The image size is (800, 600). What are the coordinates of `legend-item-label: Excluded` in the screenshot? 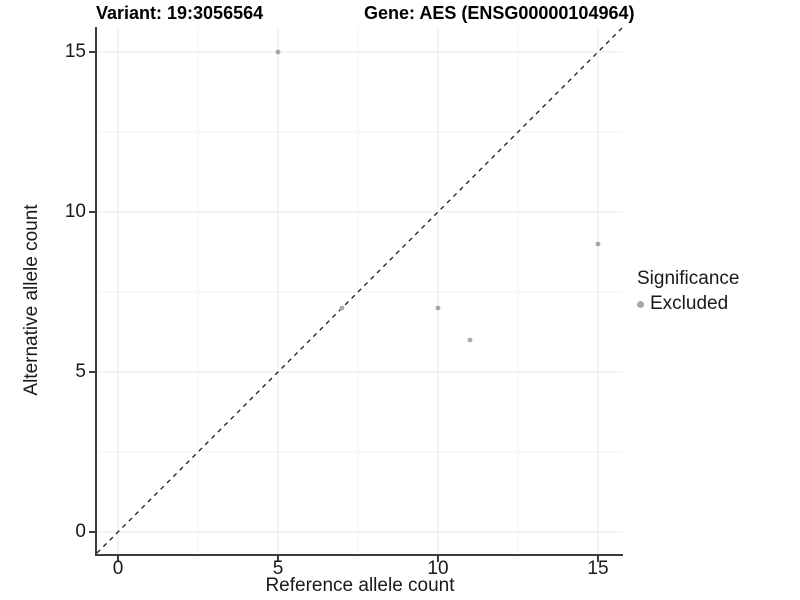 It's located at (689, 303).